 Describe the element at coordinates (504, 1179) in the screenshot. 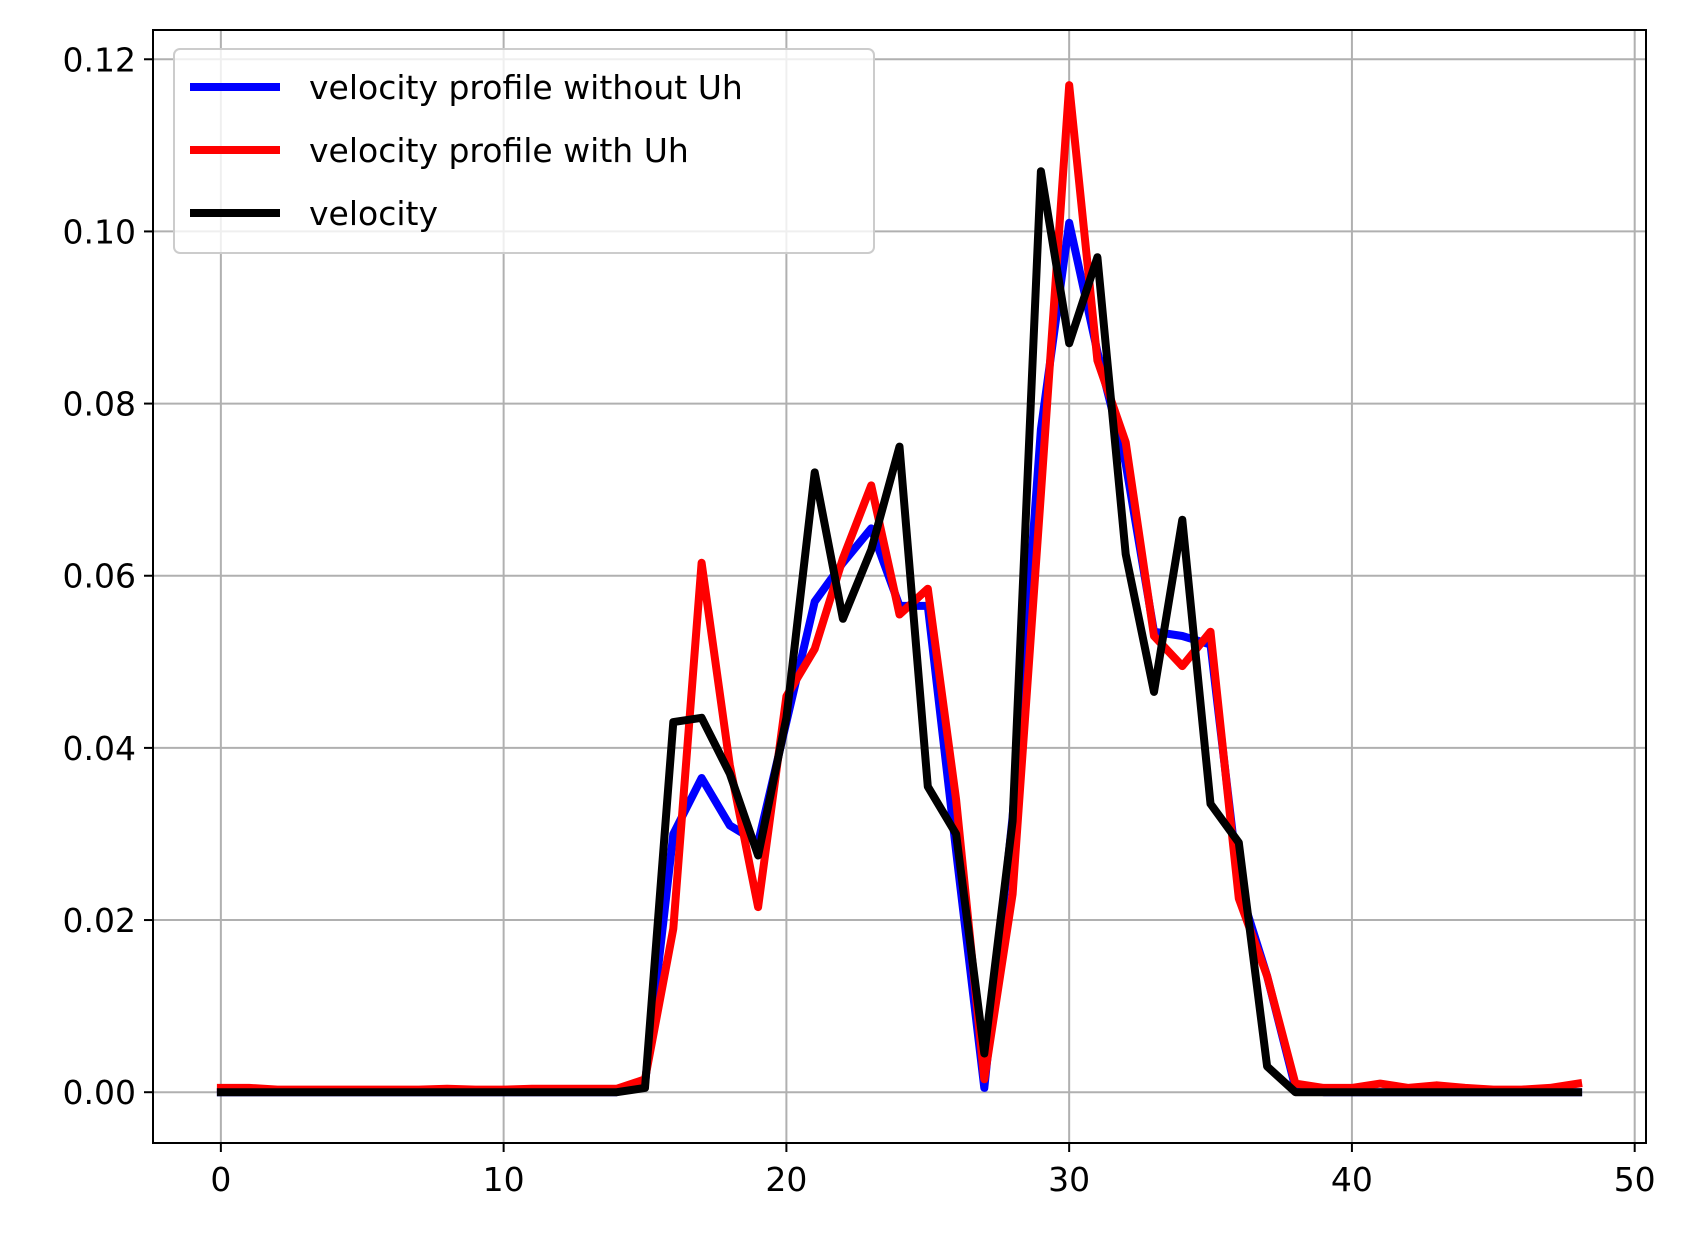

I see `x-tick-label: 10` at that location.